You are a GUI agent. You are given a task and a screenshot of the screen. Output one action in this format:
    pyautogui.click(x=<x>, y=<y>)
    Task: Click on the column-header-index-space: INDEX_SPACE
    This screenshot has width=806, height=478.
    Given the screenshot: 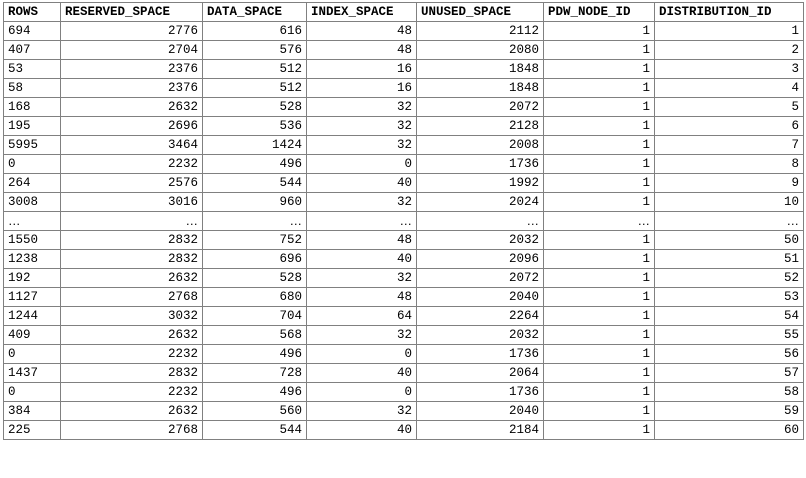 What is the action you would take?
    pyautogui.click(x=361, y=12)
    